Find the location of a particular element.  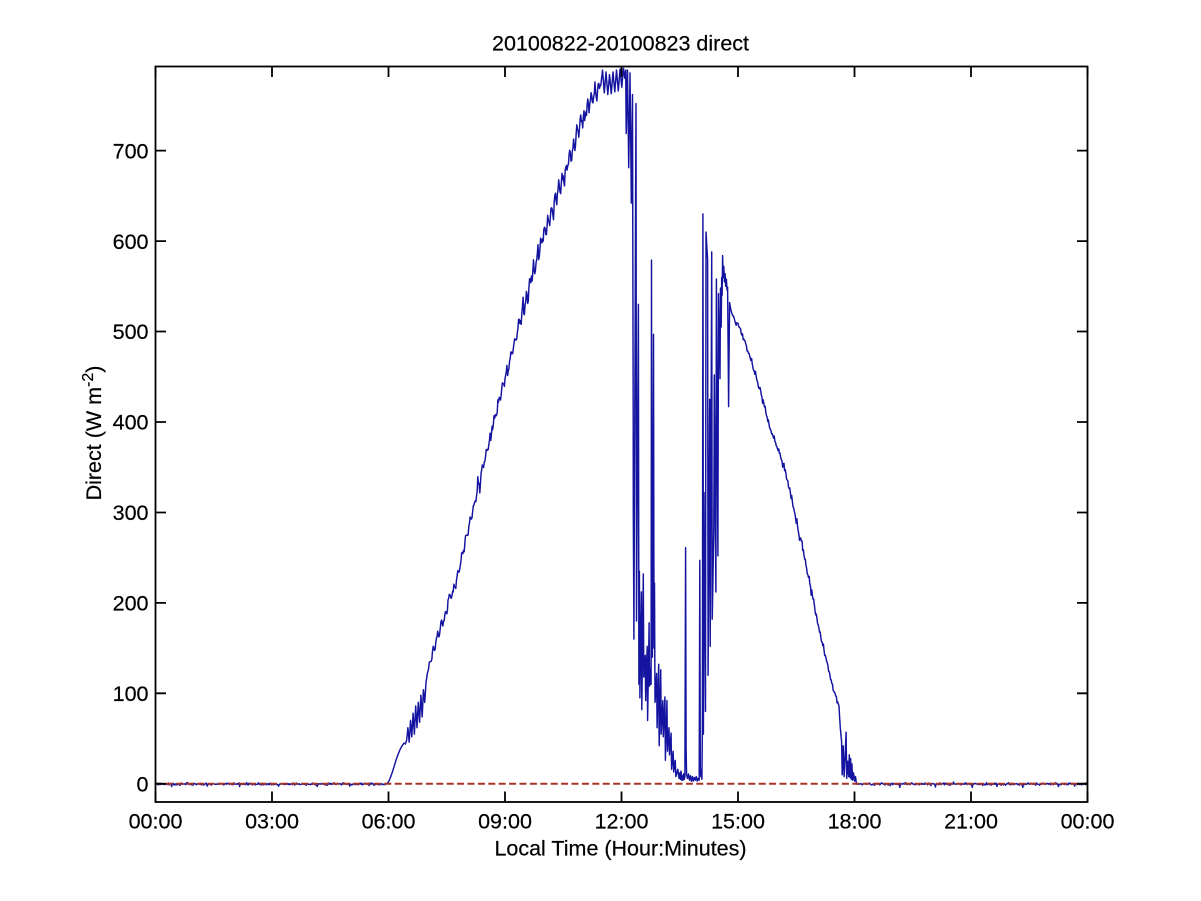

svg-text: 600 is located at coordinates (131, 242).